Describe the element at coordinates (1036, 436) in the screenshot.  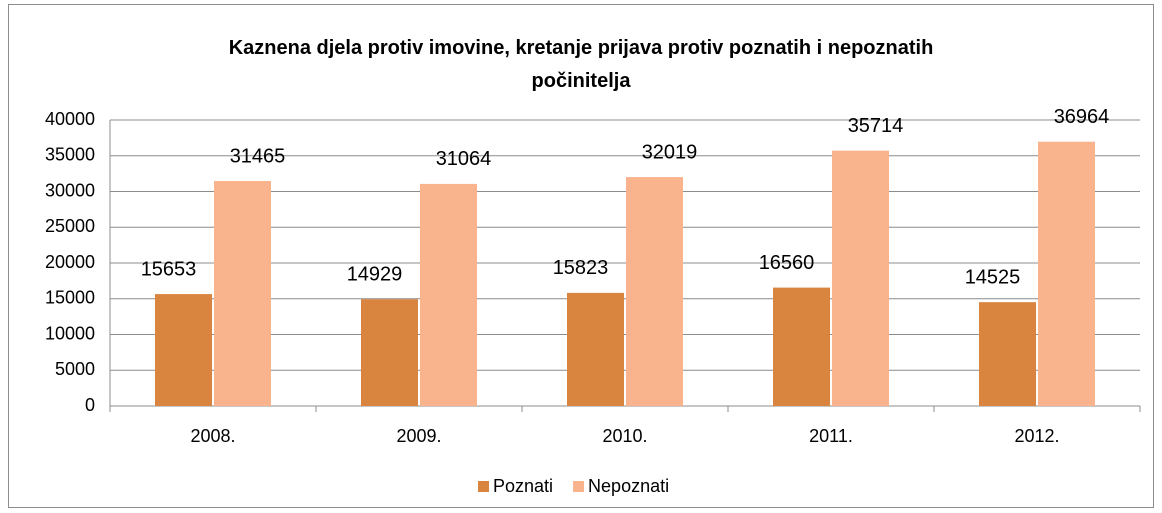
I see `x-tick-label: 2012.` at that location.